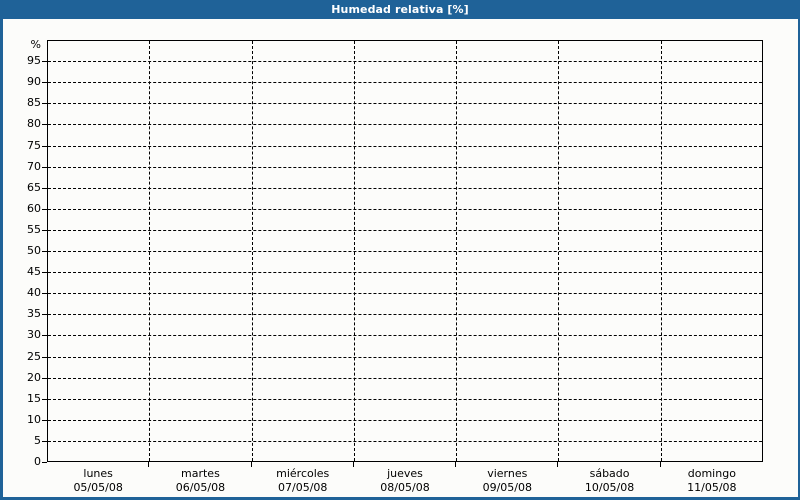 The width and height of the screenshot is (800, 500). I want to click on y-axis-tick-label: 95, so click(34, 61).